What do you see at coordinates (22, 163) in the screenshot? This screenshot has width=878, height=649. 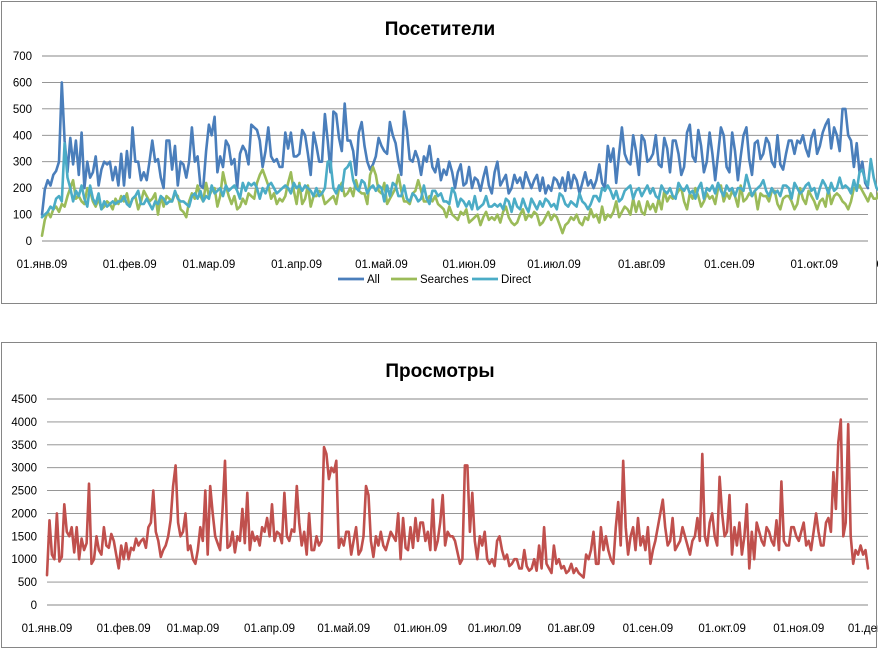 I see `y-tick-label: 300` at bounding box center [22, 163].